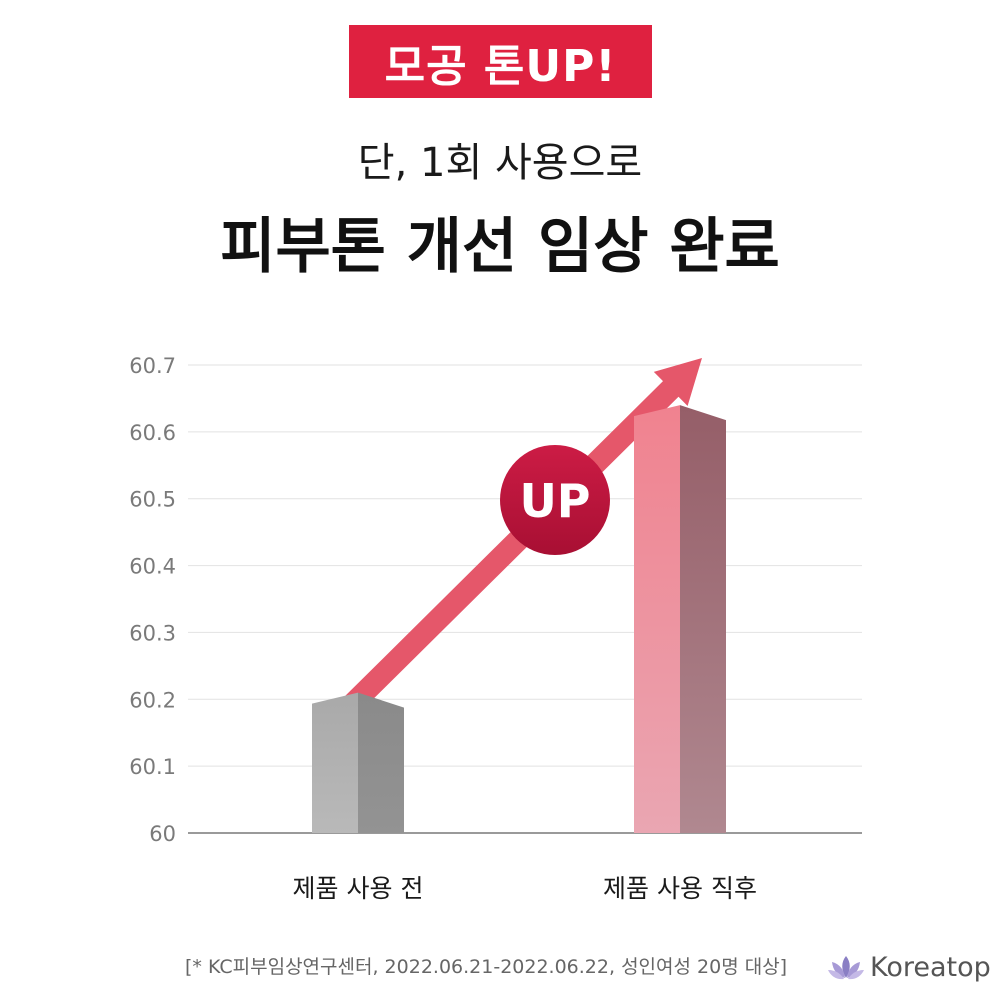 The image size is (1000, 1000). I want to click on subtitle: 단, 1회 사용으로, so click(500, 163).